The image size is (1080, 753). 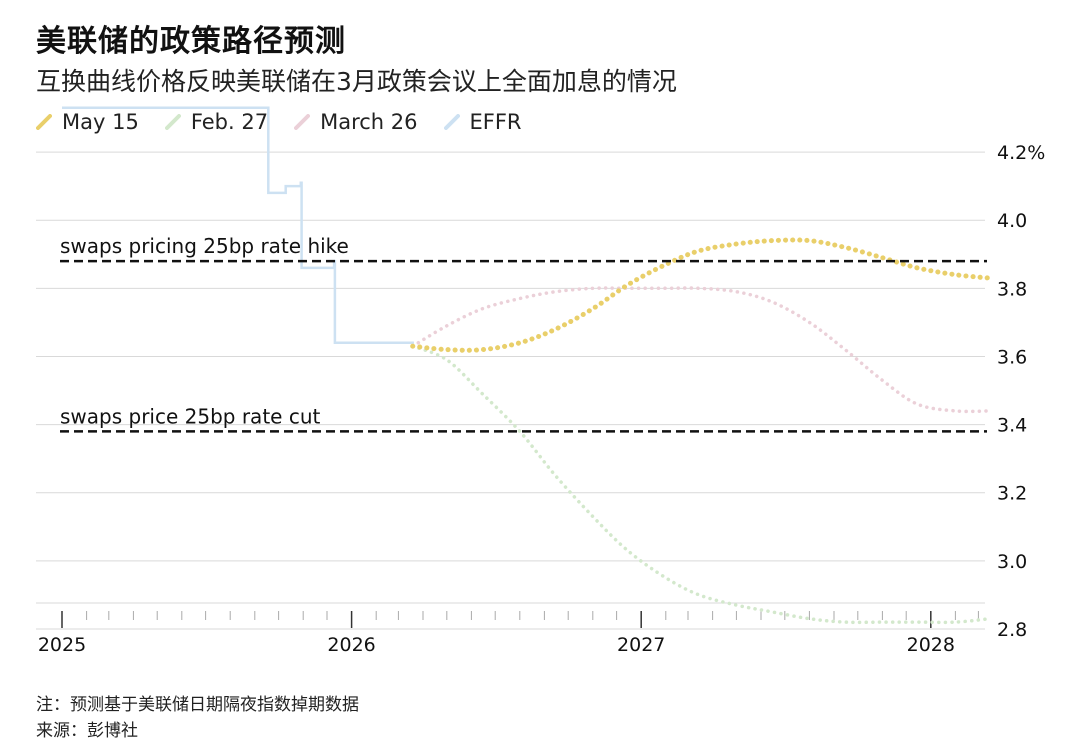 What do you see at coordinates (1021, 153) in the screenshot?
I see `y-tick-label: 4.2%` at bounding box center [1021, 153].